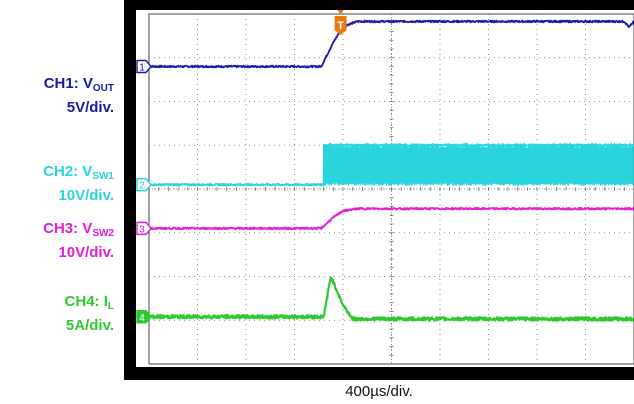 The height and width of the screenshot is (404, 634). Describe the element at coordinates (142, 186) in the screenshot. I see `ch2-marker-number: 2` at that location.